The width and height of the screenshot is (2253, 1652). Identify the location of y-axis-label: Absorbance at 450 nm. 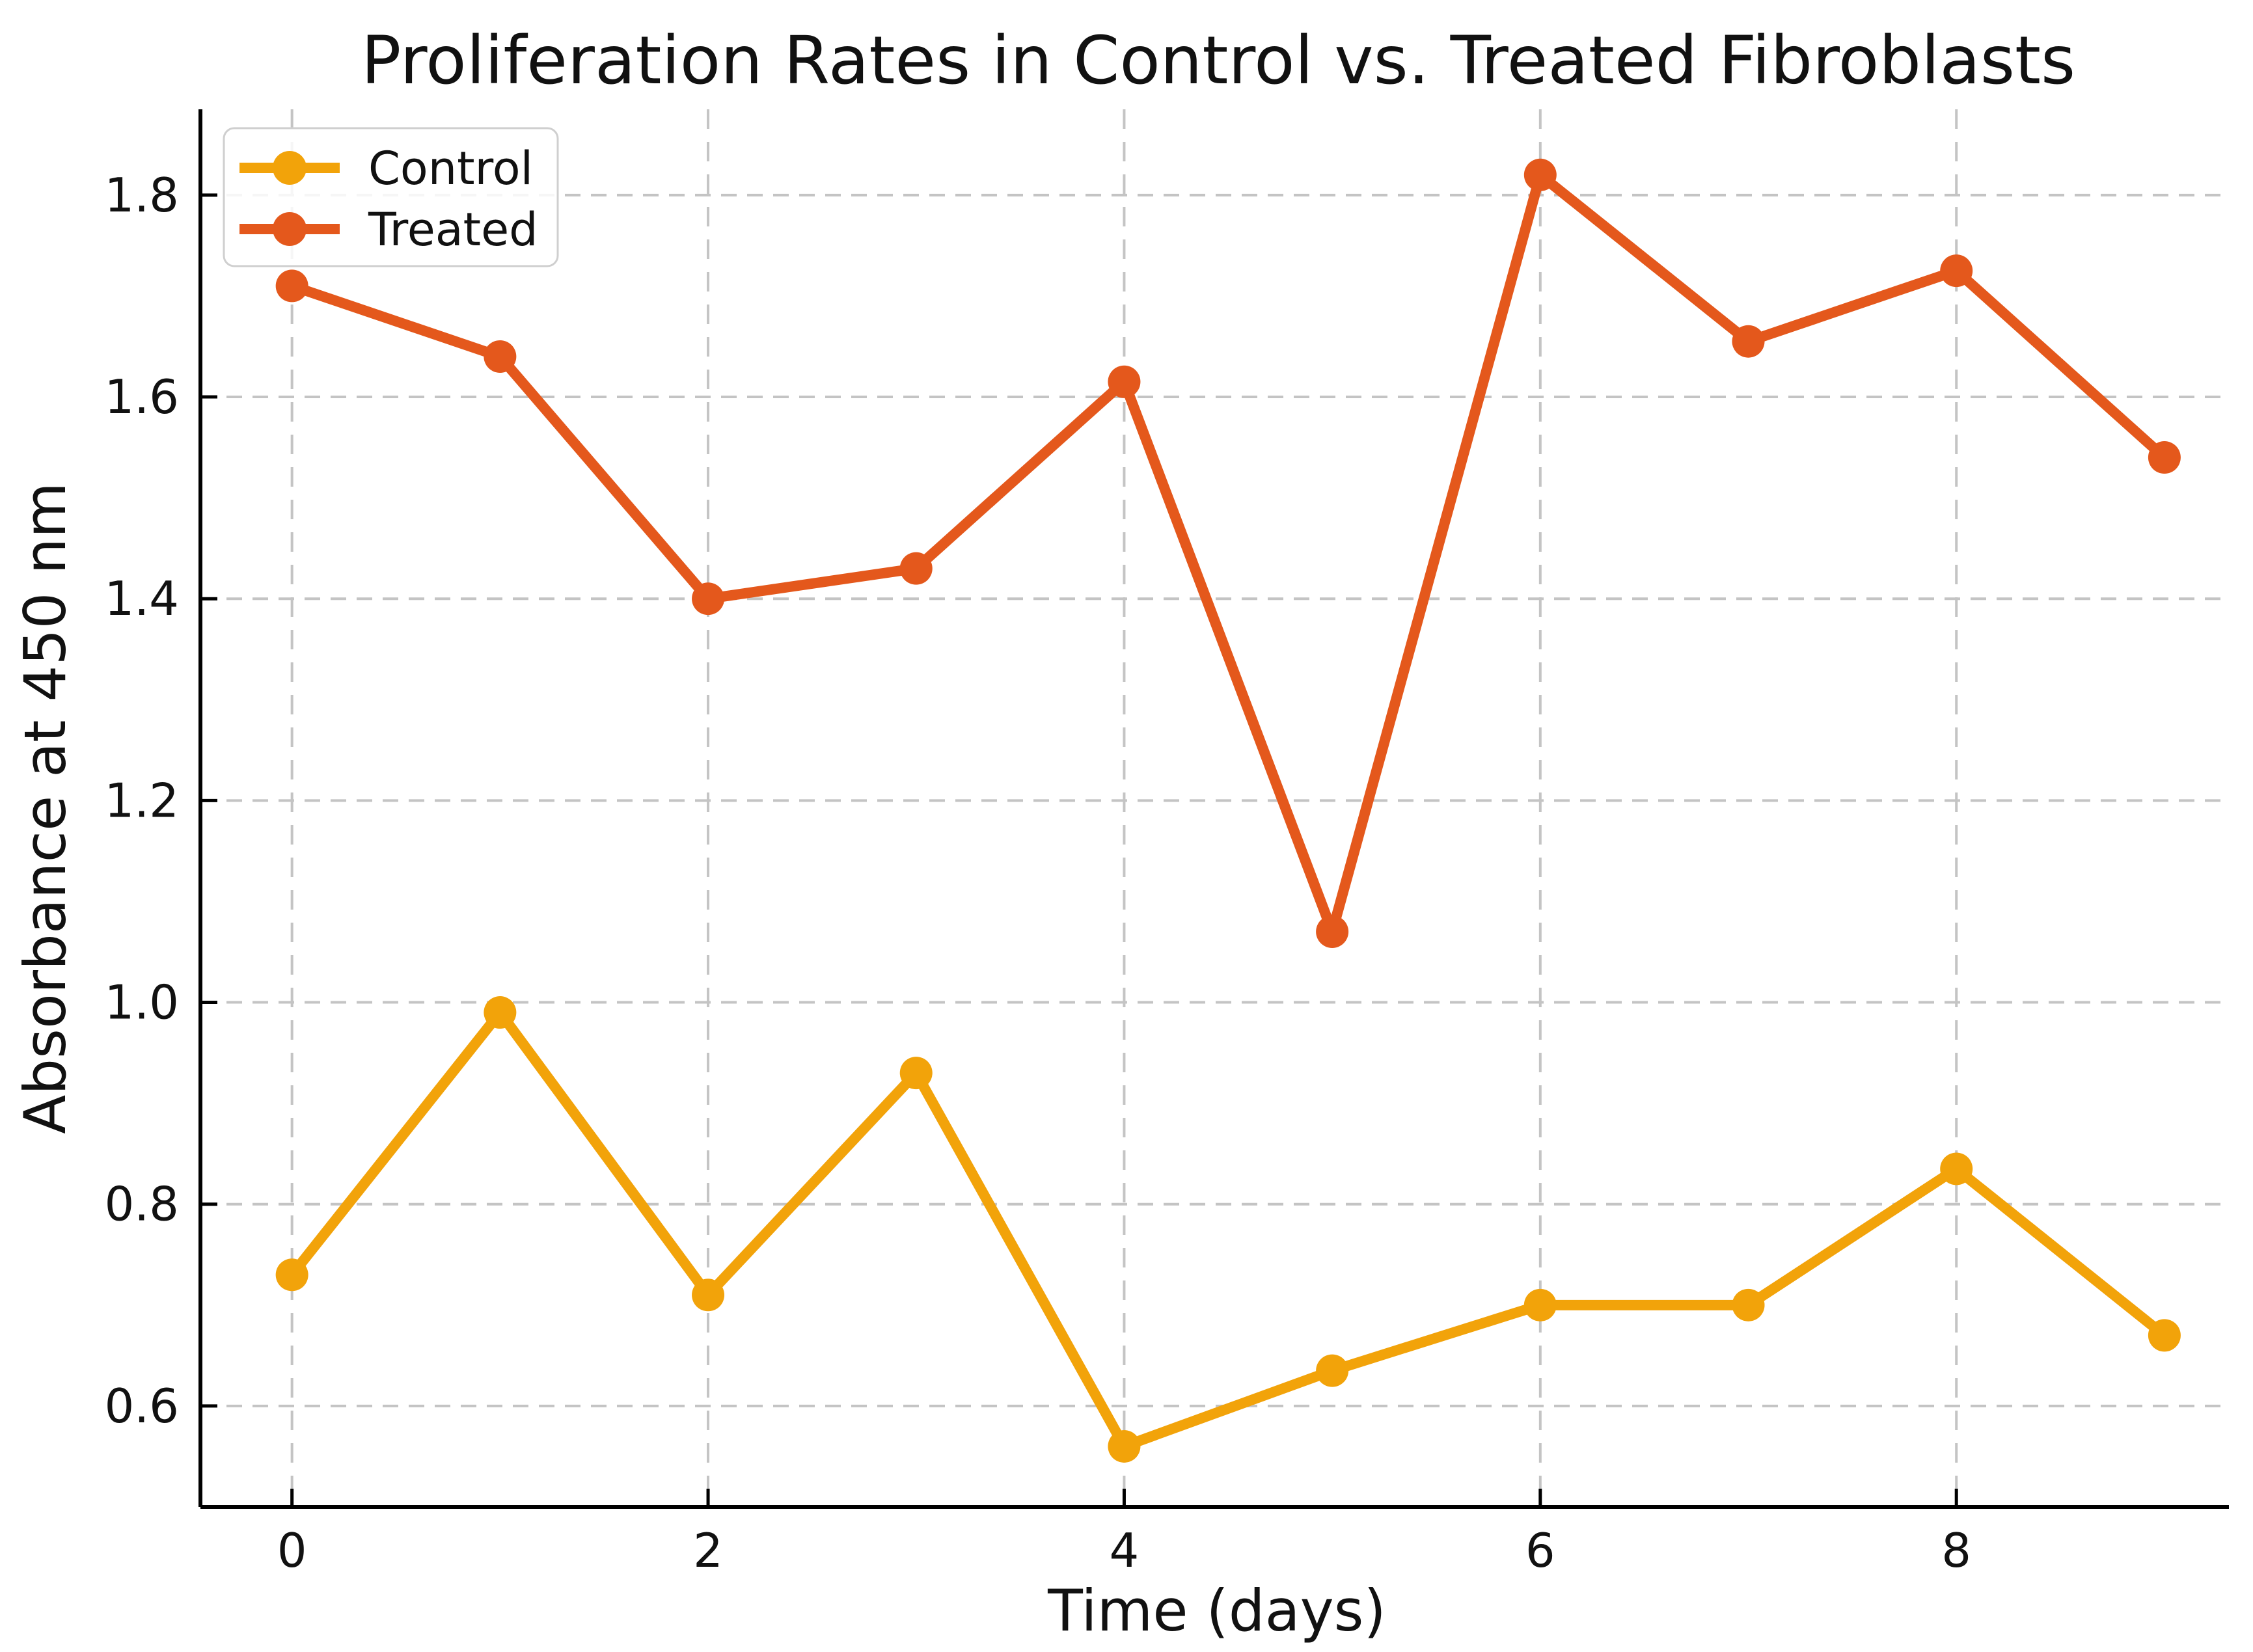
(45, 808).